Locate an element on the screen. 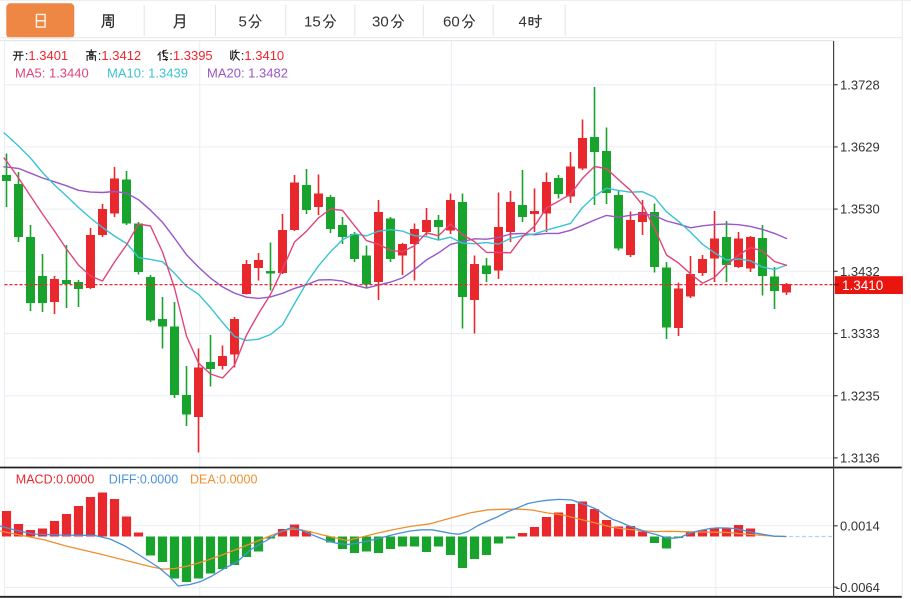 The height and width of the screenshot is (599, 911). svg-text: 0.0014 is located at coordinates (860, 525).